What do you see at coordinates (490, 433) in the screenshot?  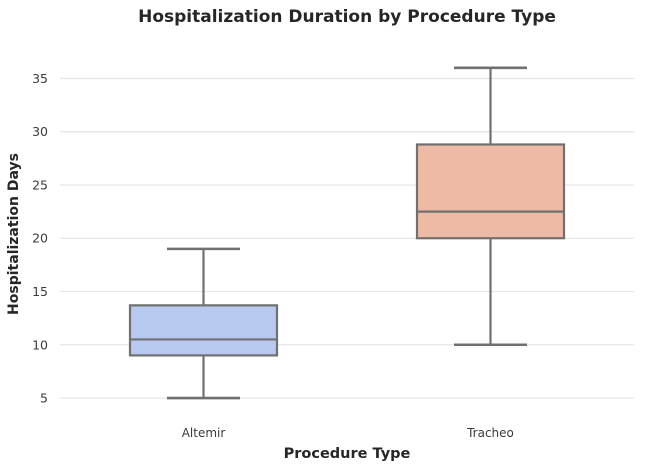 I see `x-category-label: Tracheo` at bounding box center [490, 433].